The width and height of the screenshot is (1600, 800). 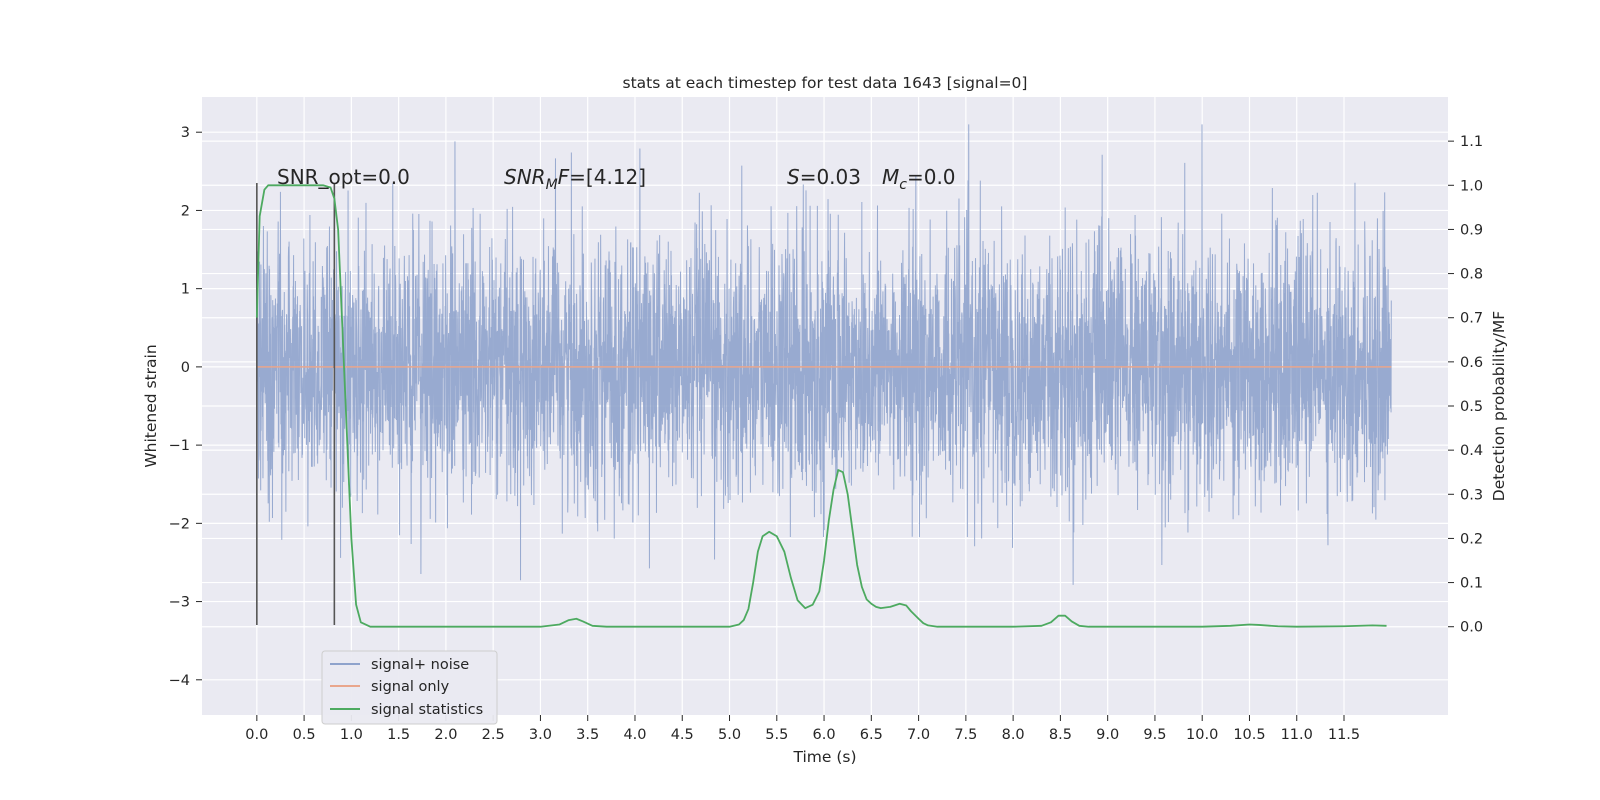 I want to click on y-right-tick-label: 0.6, so click(x=1471, y=363).